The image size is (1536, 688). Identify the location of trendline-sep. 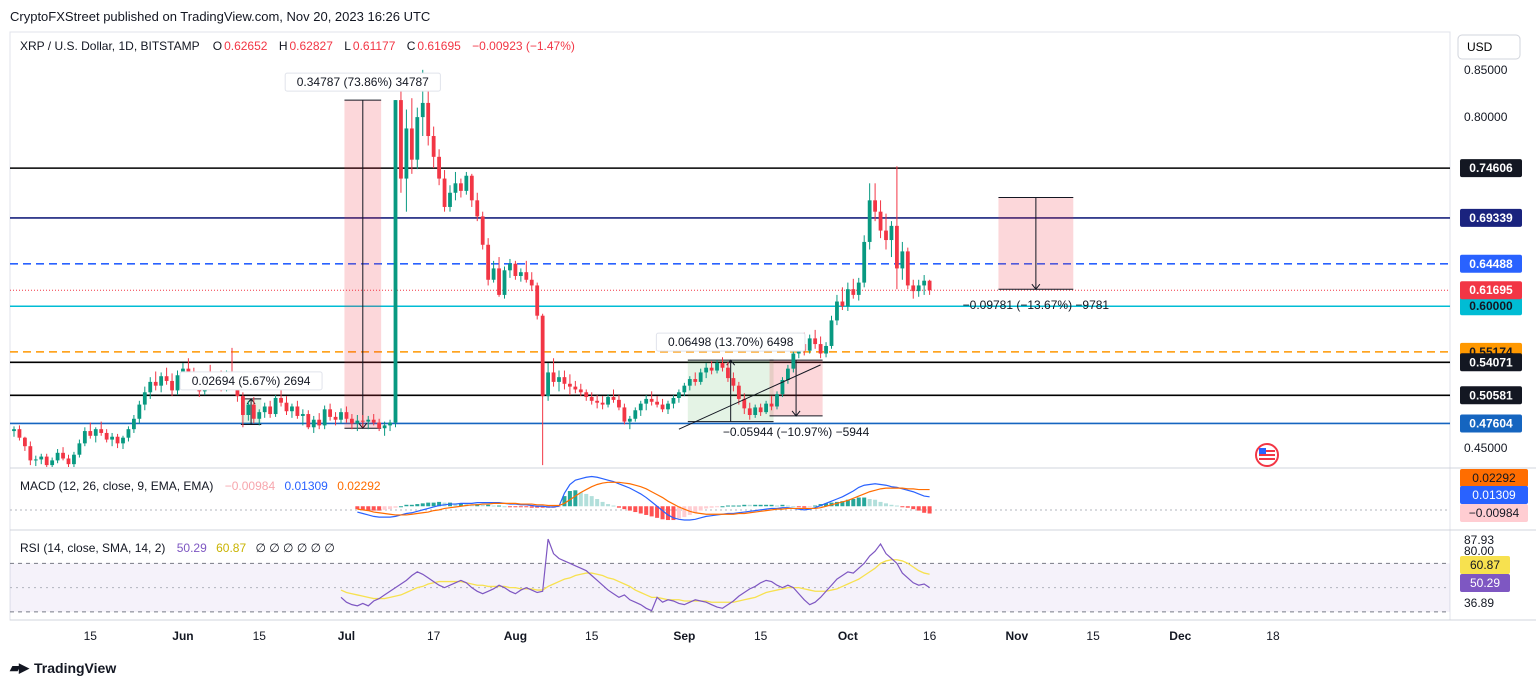
(749, 397).